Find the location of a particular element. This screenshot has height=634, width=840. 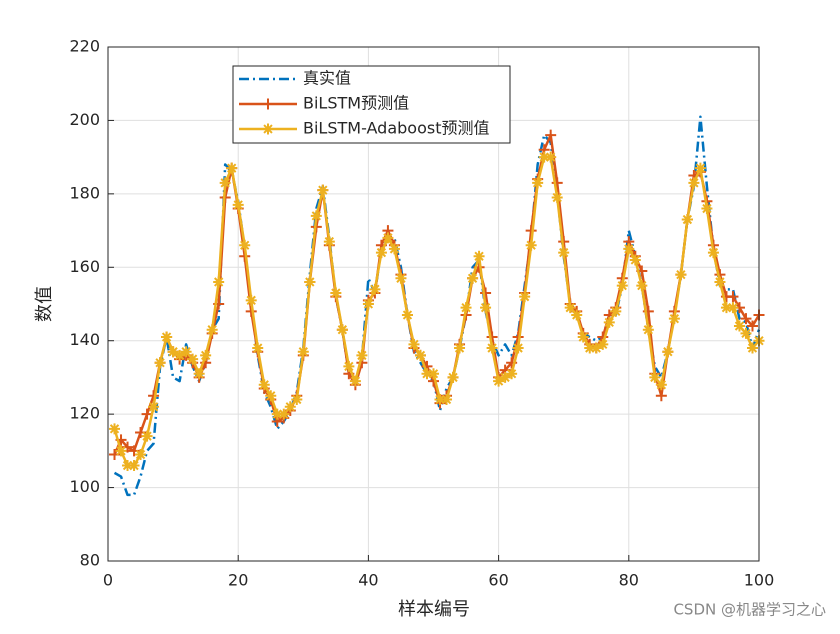

x-tick-label: 20 is located at coordinates (238, 580).